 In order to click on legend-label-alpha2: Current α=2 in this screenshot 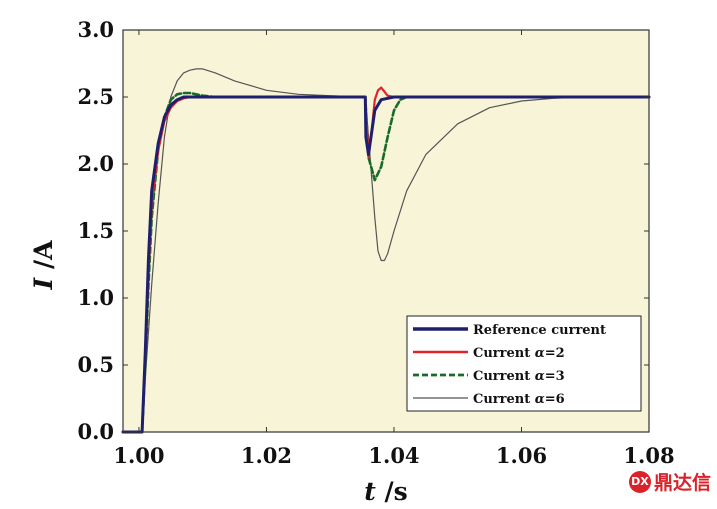, I will do `click(519, 353)`.